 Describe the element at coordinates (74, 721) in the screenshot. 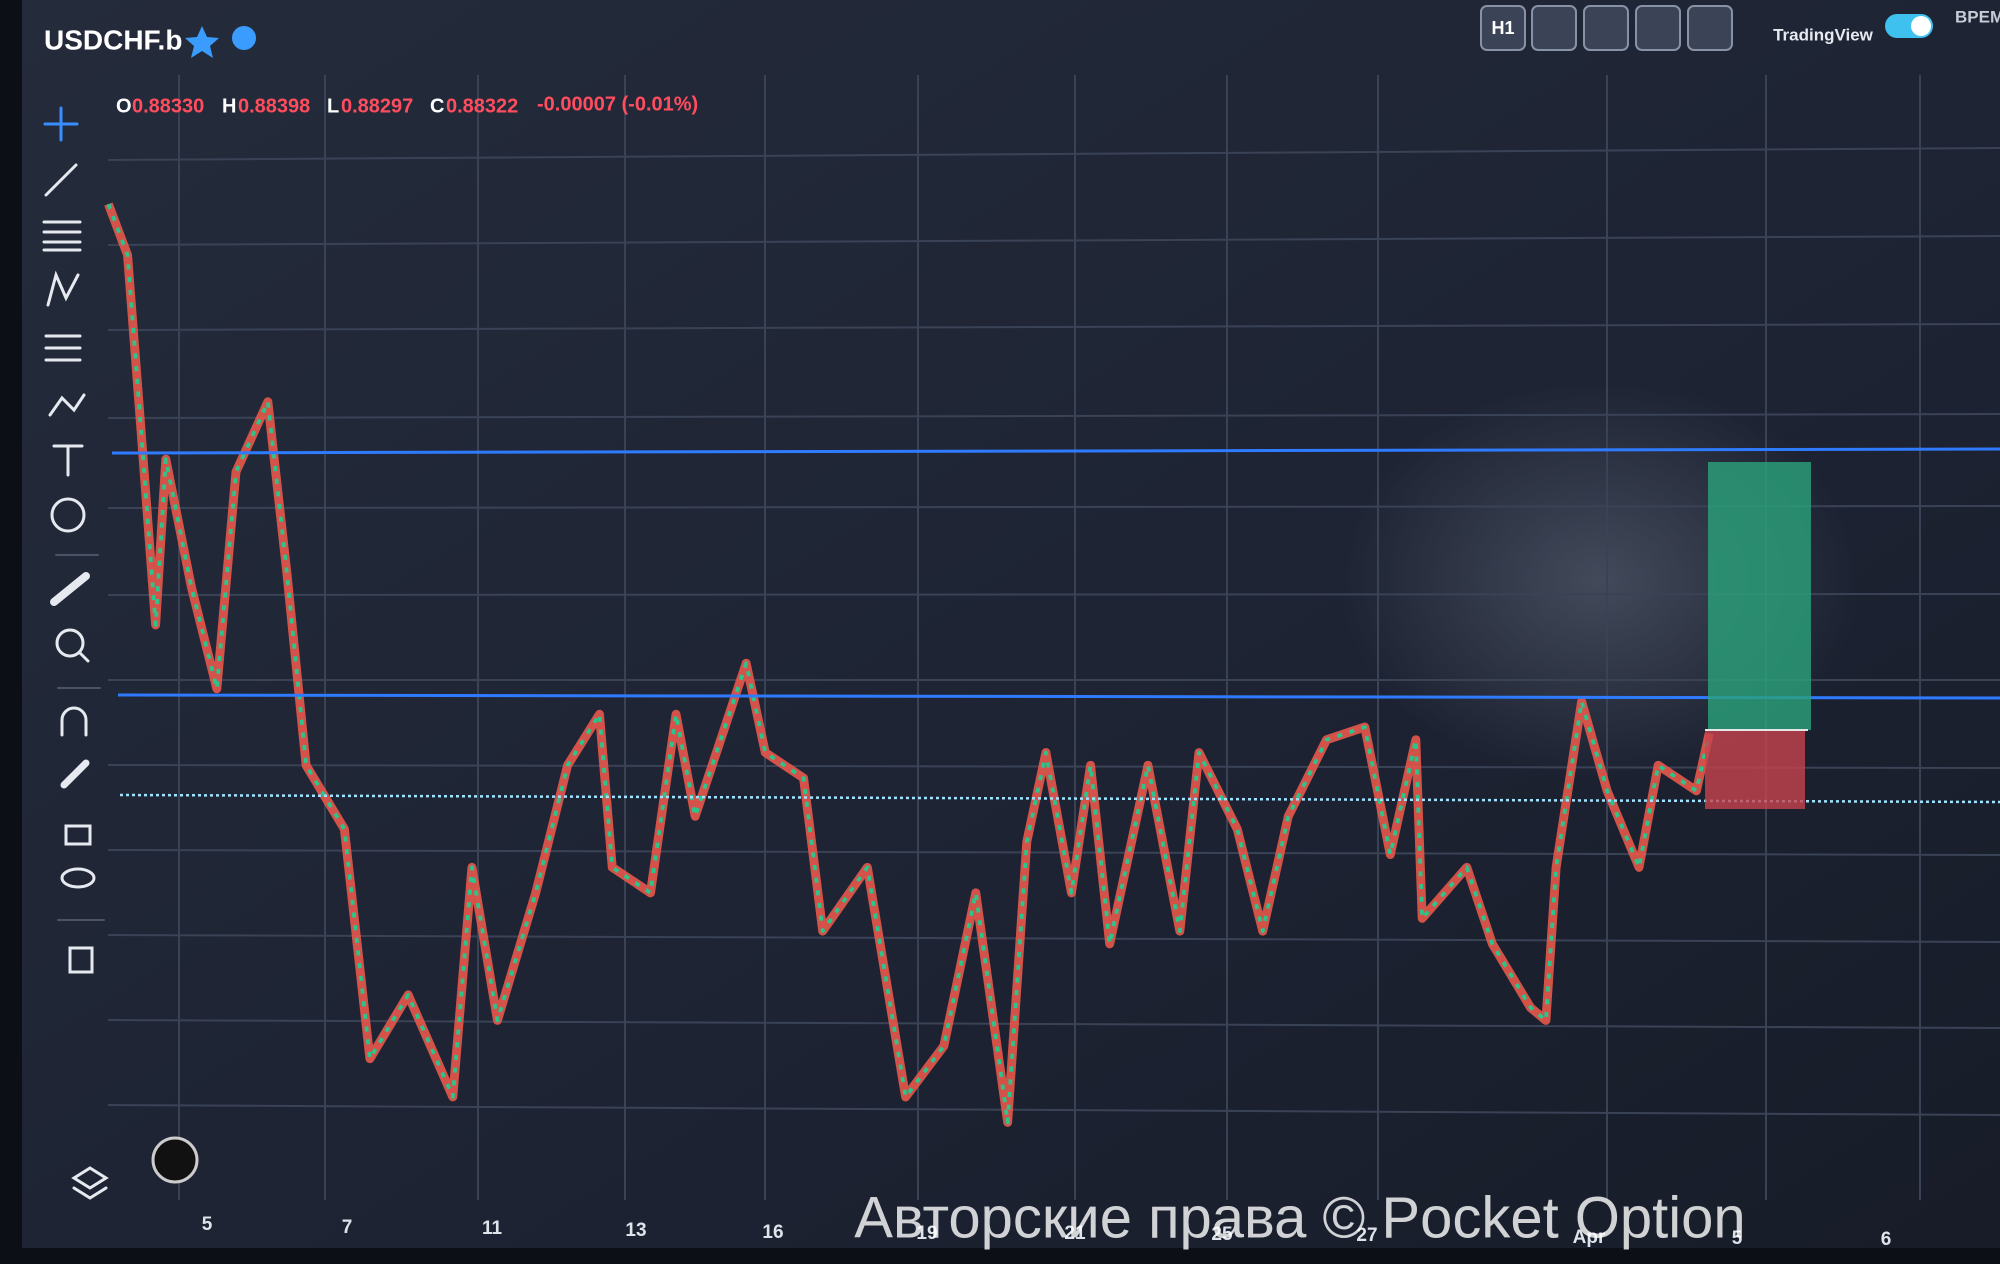

I see `magnet-tool` at that location.